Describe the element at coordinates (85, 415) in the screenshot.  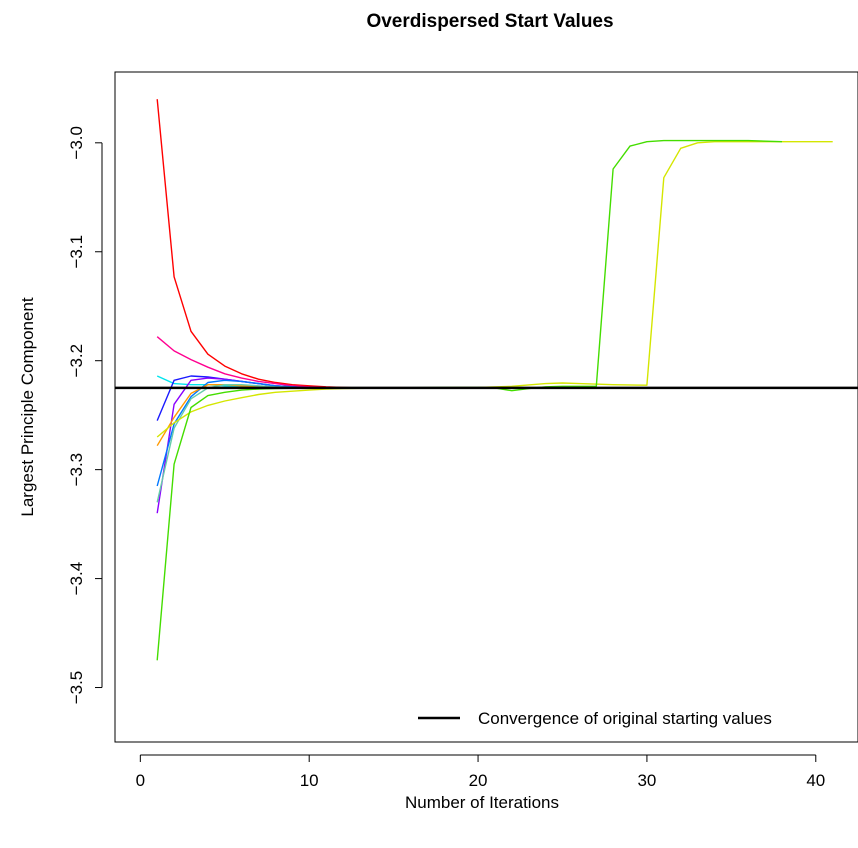
I see `y-axis: −3.5 −3.4 −3.3 −3.2 −3.1 −3.0` at that location.